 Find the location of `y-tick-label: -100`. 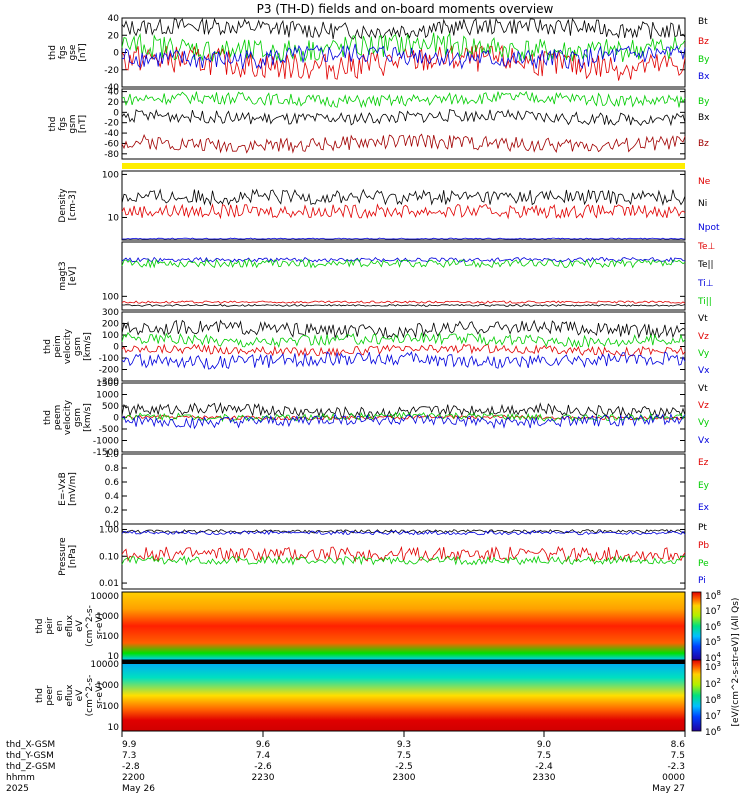

y-tick-label: -100 is located at coordinates (109, 359).